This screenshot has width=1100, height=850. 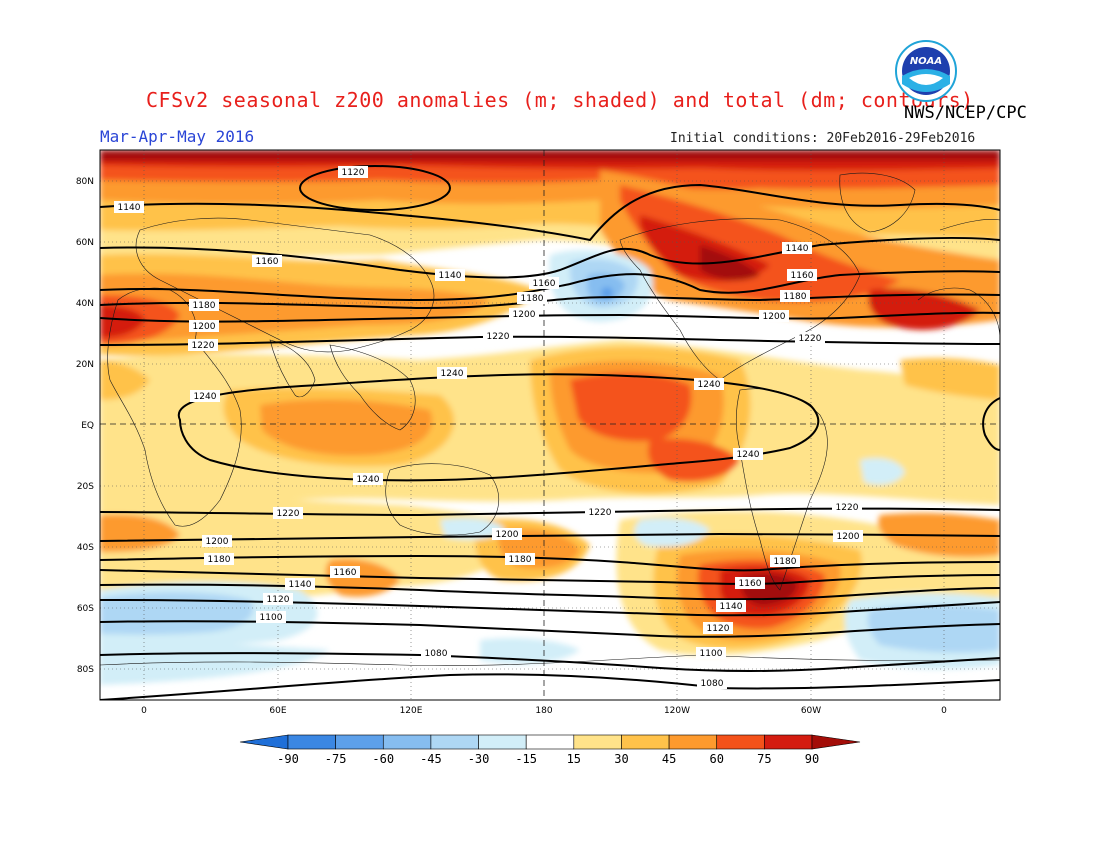 What do you see at coordinates (836, 742) in the screenshot?
I see `colorbar-upper-arrow` at bounding box center [836, 742].